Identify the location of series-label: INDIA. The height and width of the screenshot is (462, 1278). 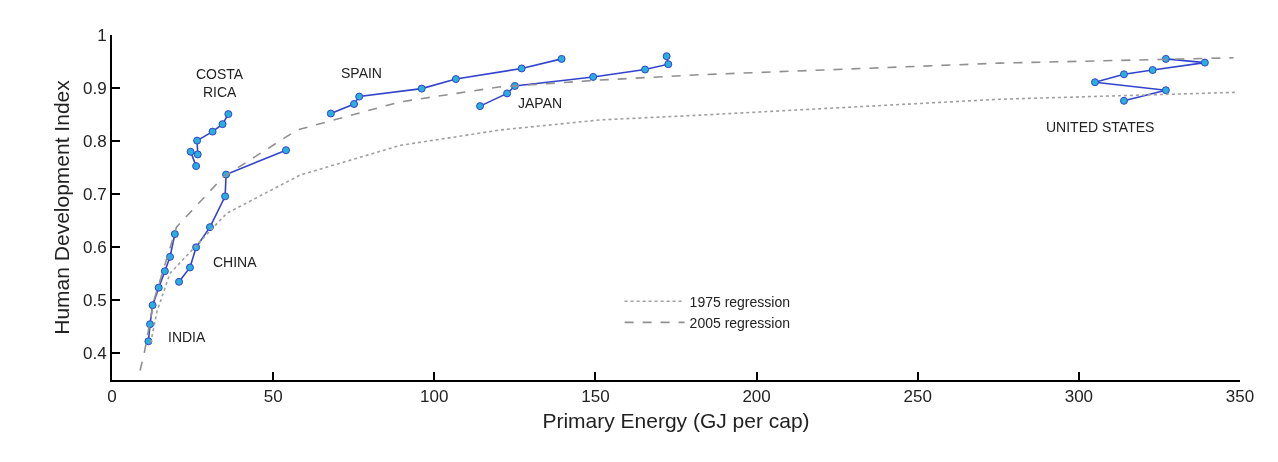
(187, 337).